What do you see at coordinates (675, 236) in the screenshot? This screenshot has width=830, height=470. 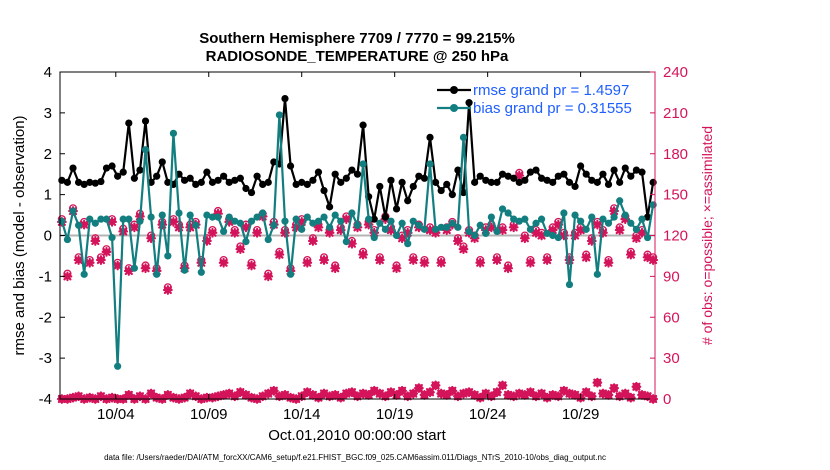 I see `y-tick-label-right: 120` at bounding box center [675, 236].